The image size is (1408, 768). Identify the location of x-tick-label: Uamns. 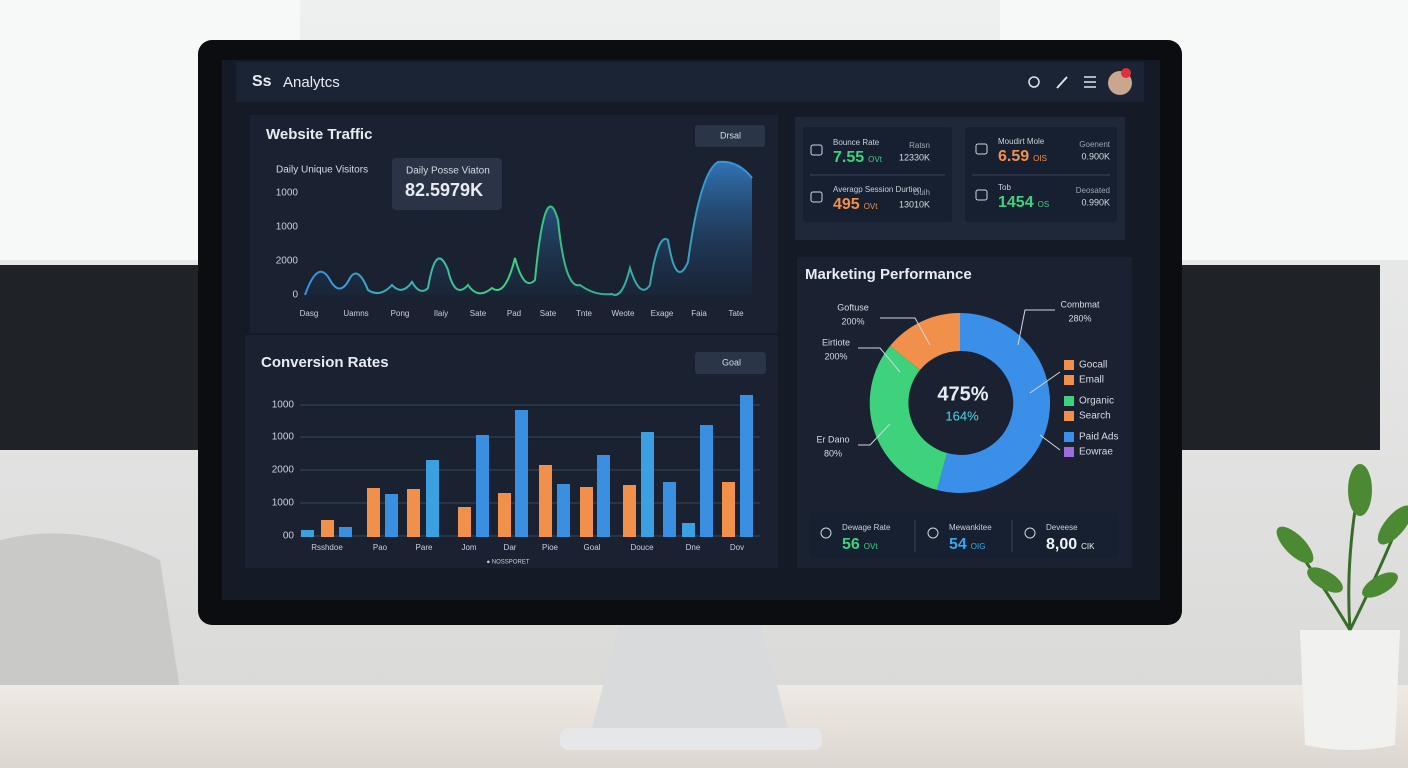
(355, 313).